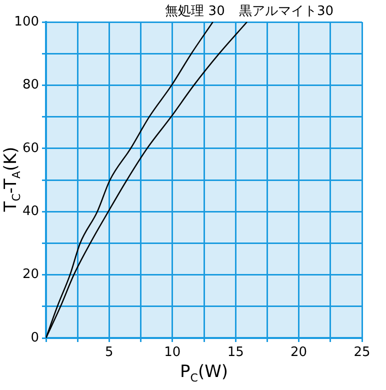 Image resolution: width=386 pixels, height=390 pixels. I want to click on x-tick-label: 10, so click(172, 352).